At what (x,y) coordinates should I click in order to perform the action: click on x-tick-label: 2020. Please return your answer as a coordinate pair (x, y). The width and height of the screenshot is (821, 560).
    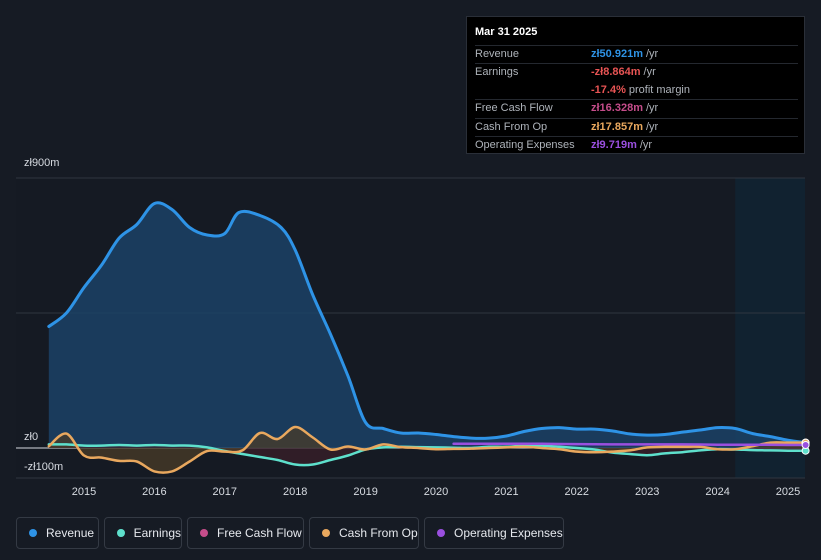
    Looking at the image, I should click on (436, 492).